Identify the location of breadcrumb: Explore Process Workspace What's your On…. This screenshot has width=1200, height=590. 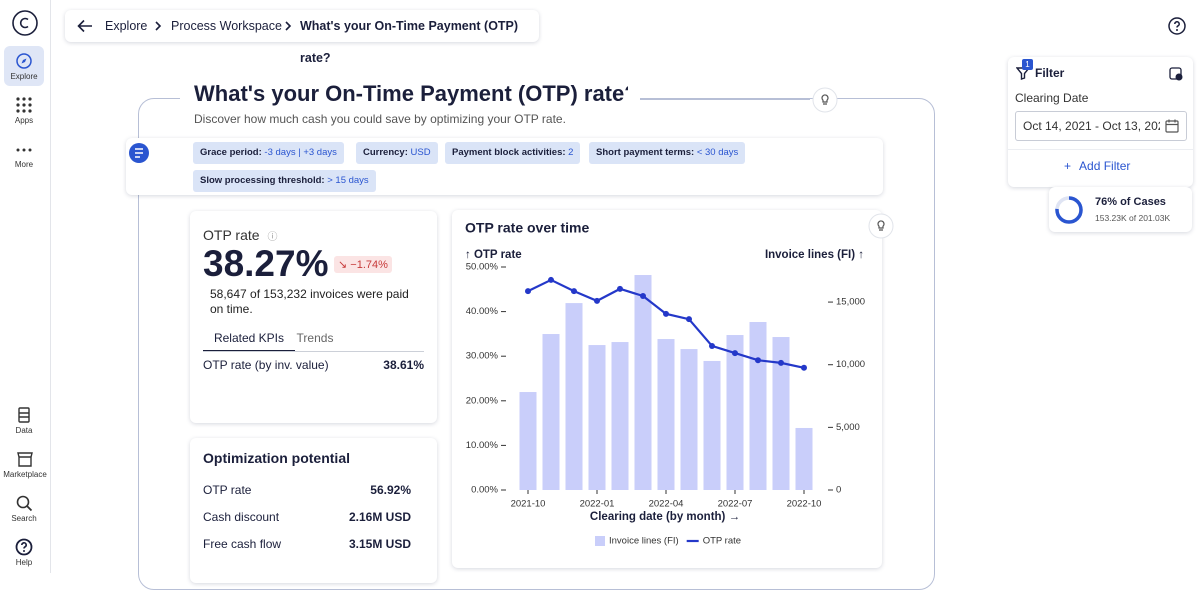
(302, 37).